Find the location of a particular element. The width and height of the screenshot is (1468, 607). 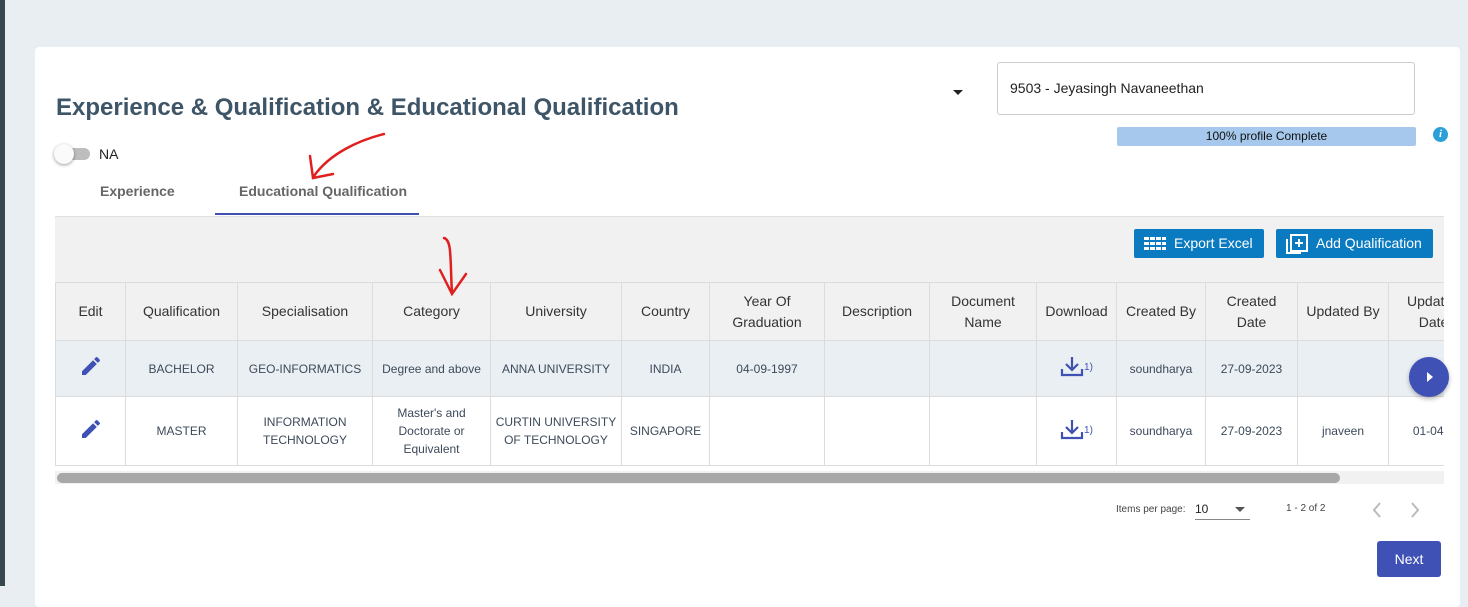

column-header: Updated By is located at coordinates (1343, 311).